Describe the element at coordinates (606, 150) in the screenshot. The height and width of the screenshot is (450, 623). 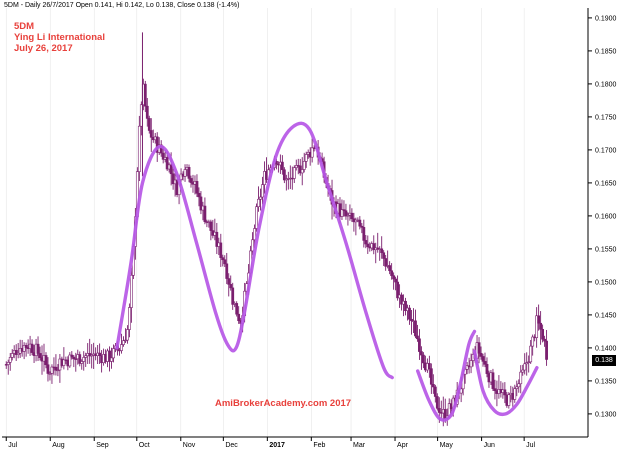
I see `y-tick-label: 0.1700` at that location.